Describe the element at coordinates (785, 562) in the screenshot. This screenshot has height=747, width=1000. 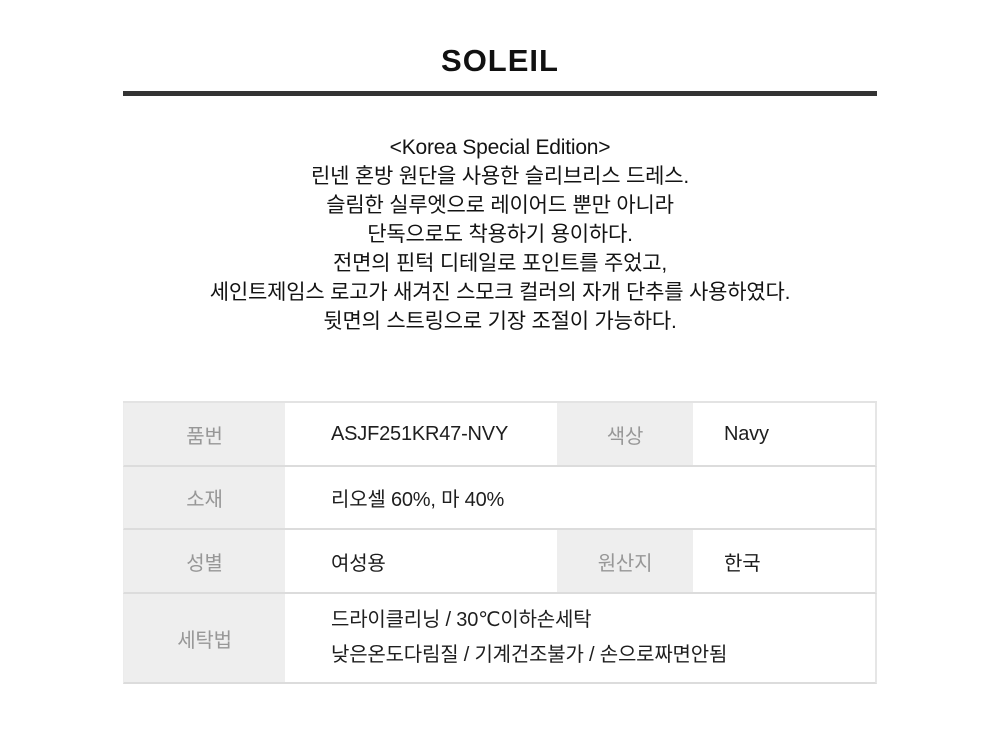
I see `spec-value-origin: 한국` at that location.